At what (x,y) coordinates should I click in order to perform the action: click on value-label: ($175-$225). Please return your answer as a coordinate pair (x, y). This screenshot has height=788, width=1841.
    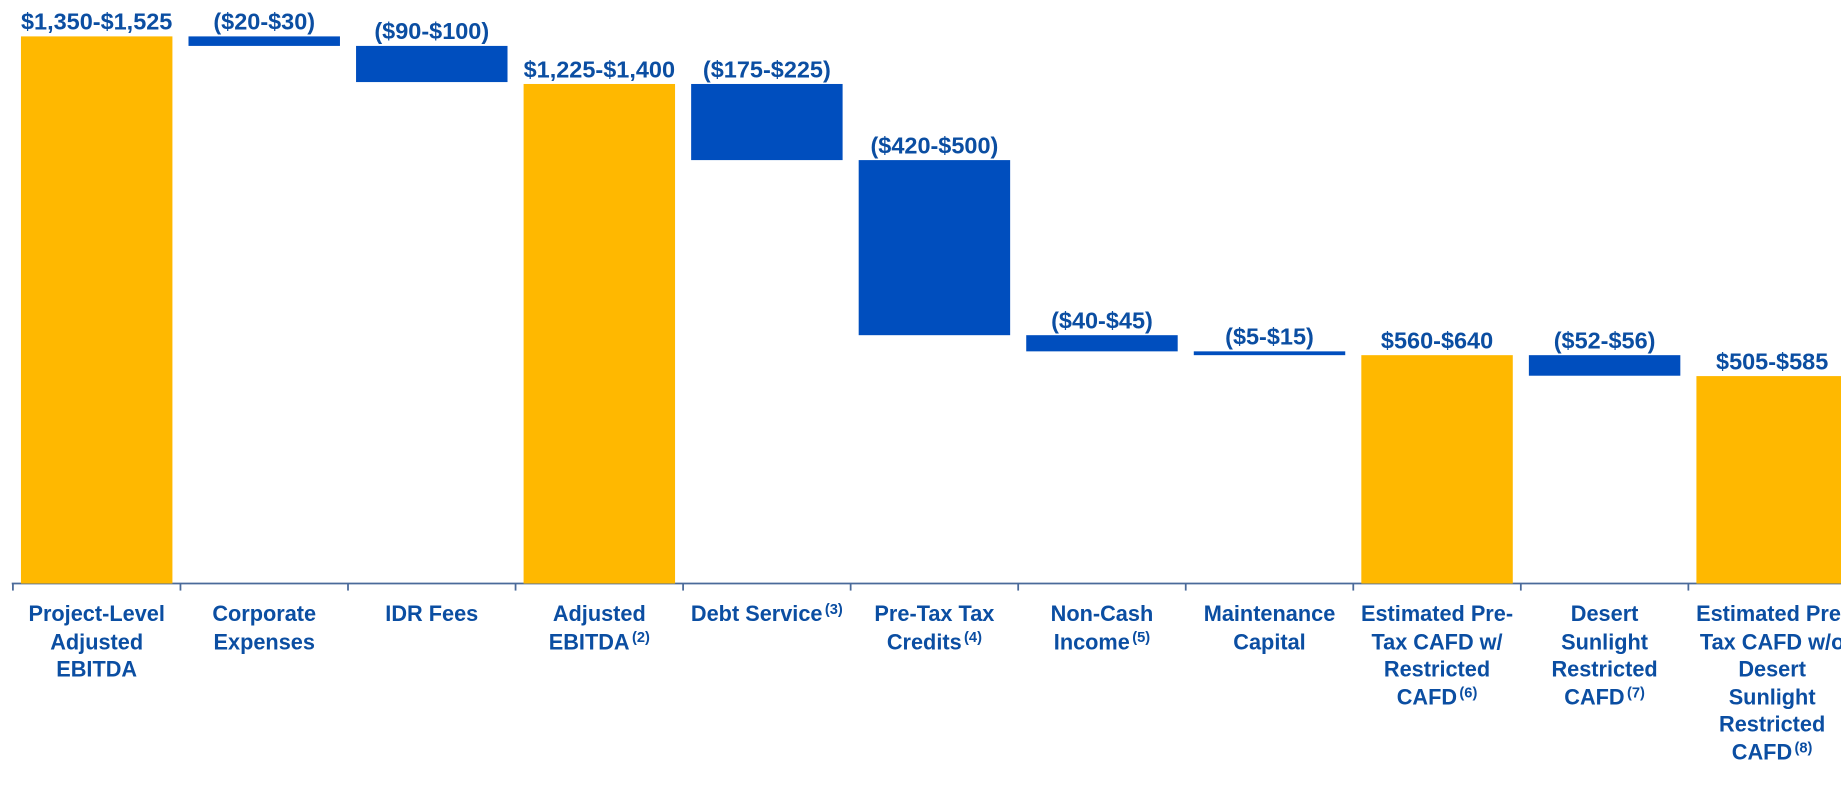
    Looking at the image, I should click on (767, 69).